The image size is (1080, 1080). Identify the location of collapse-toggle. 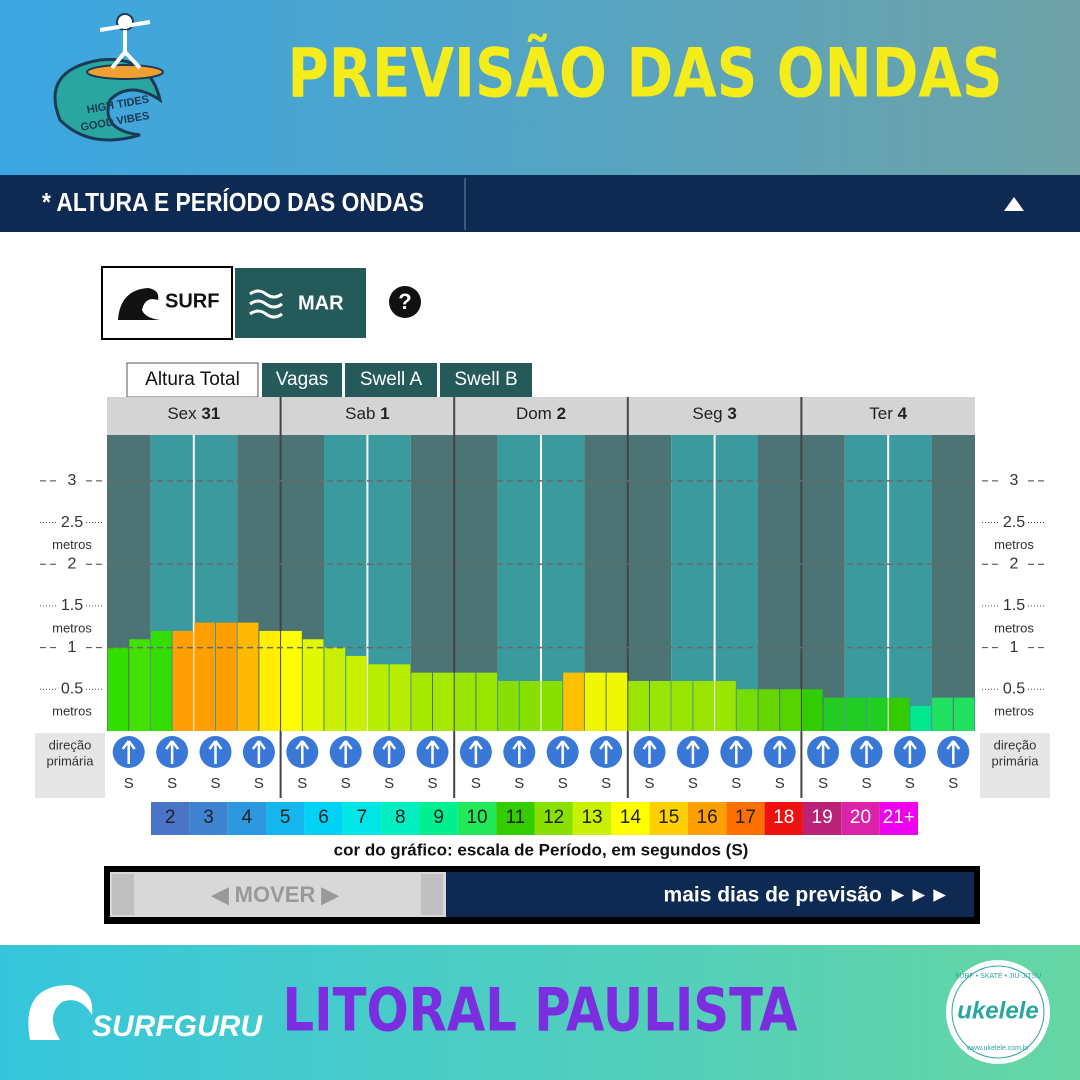
(1014, 204).